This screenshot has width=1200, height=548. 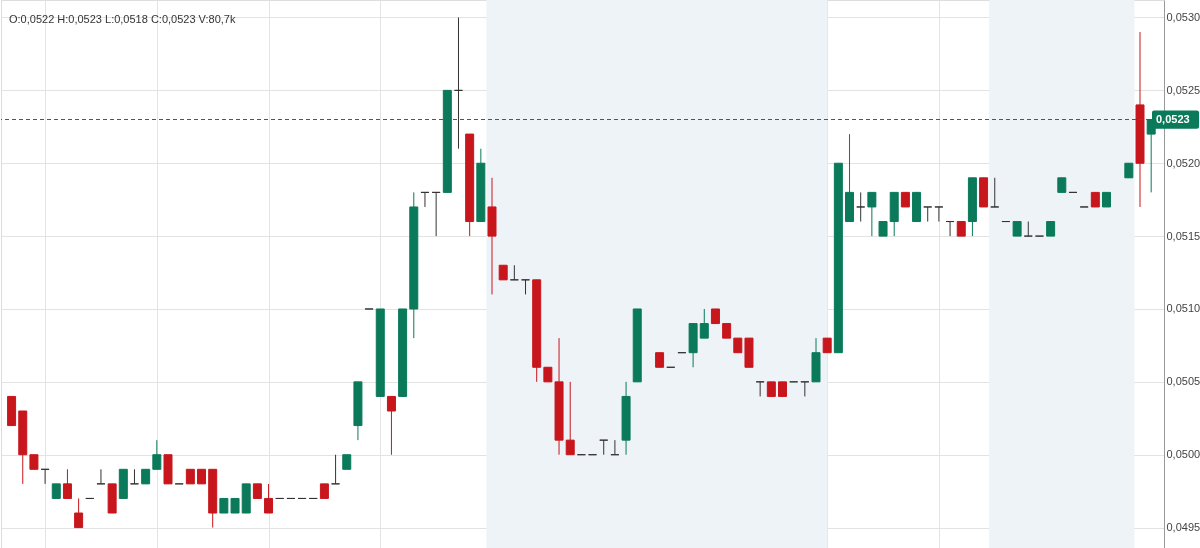 I want to click on y-tick-label: 0,0525, so click(x=1183, y=89).